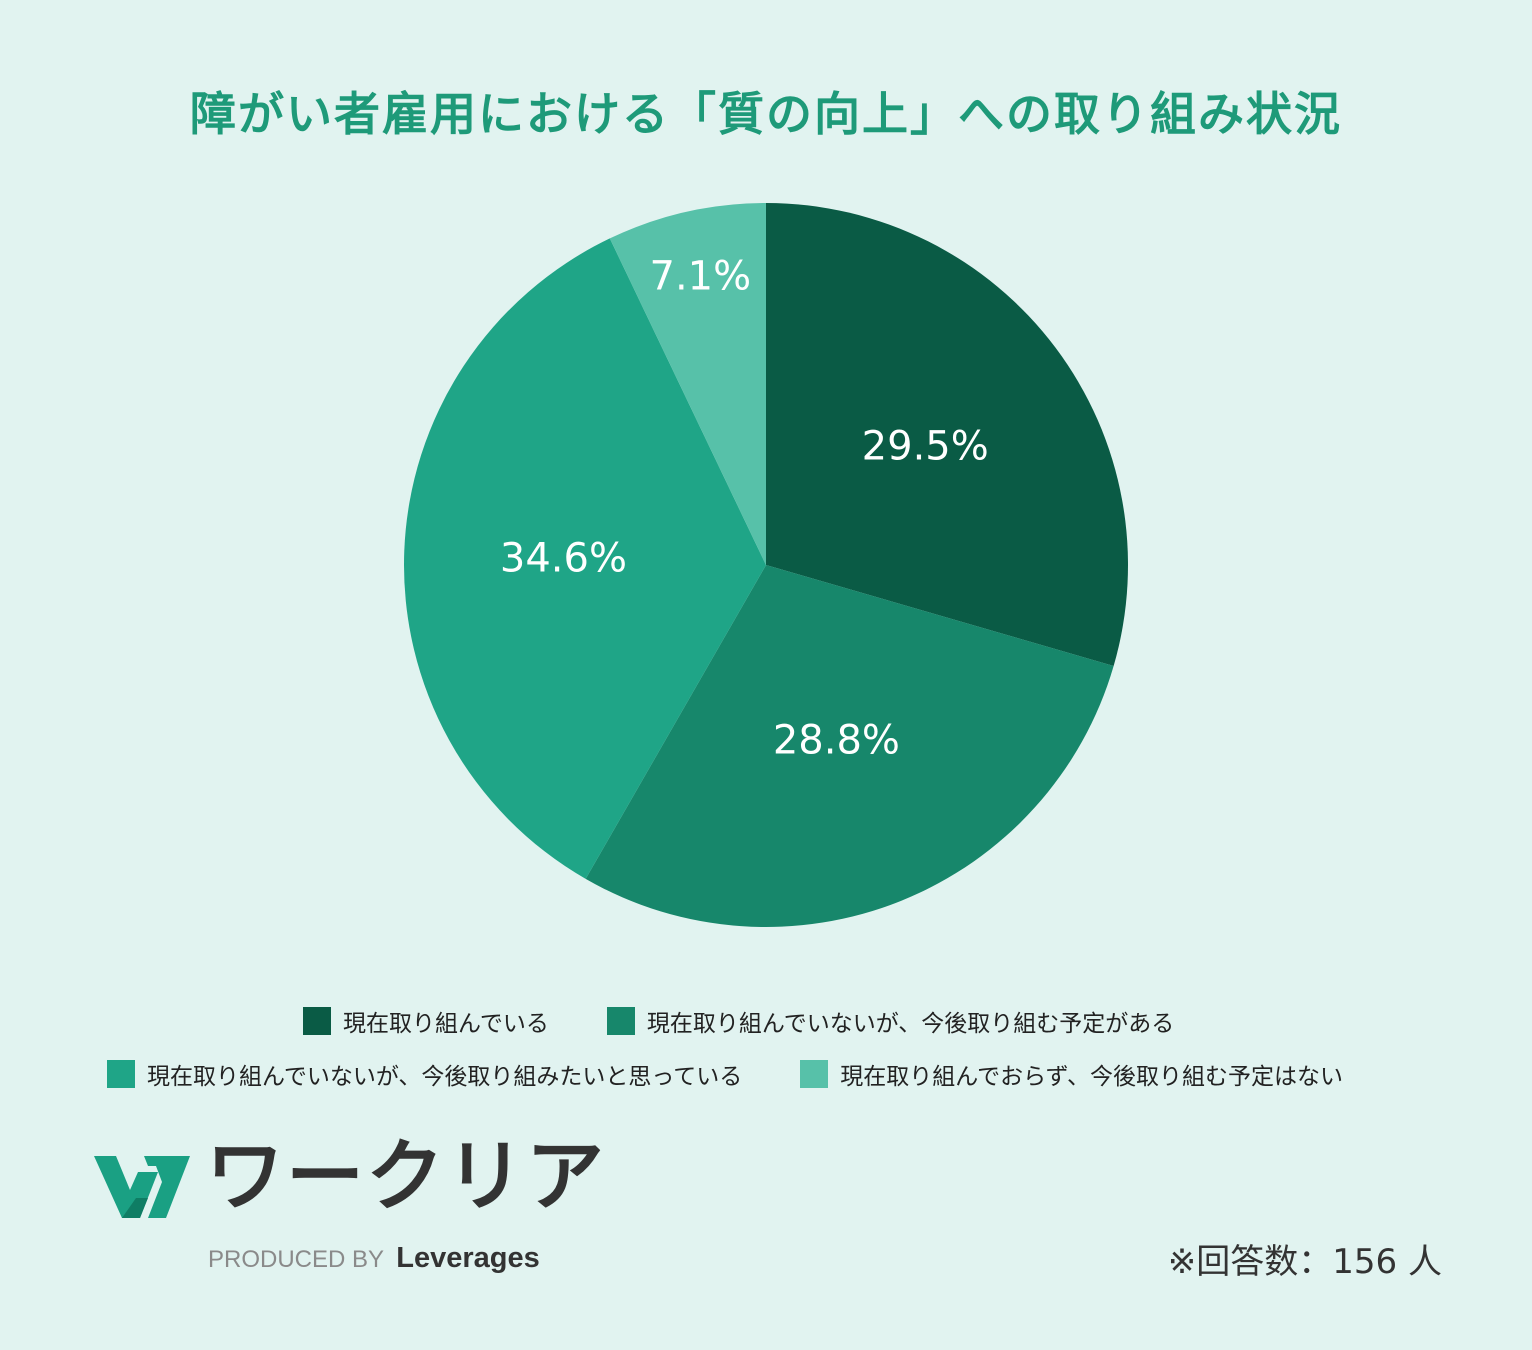 The image size is (1532, 1350). What do you see at coordinates (1304, 1262) in the screenshot?
I see `respondent-count-note: ※回答数：156 人` at bounding box center [1304, 1262].